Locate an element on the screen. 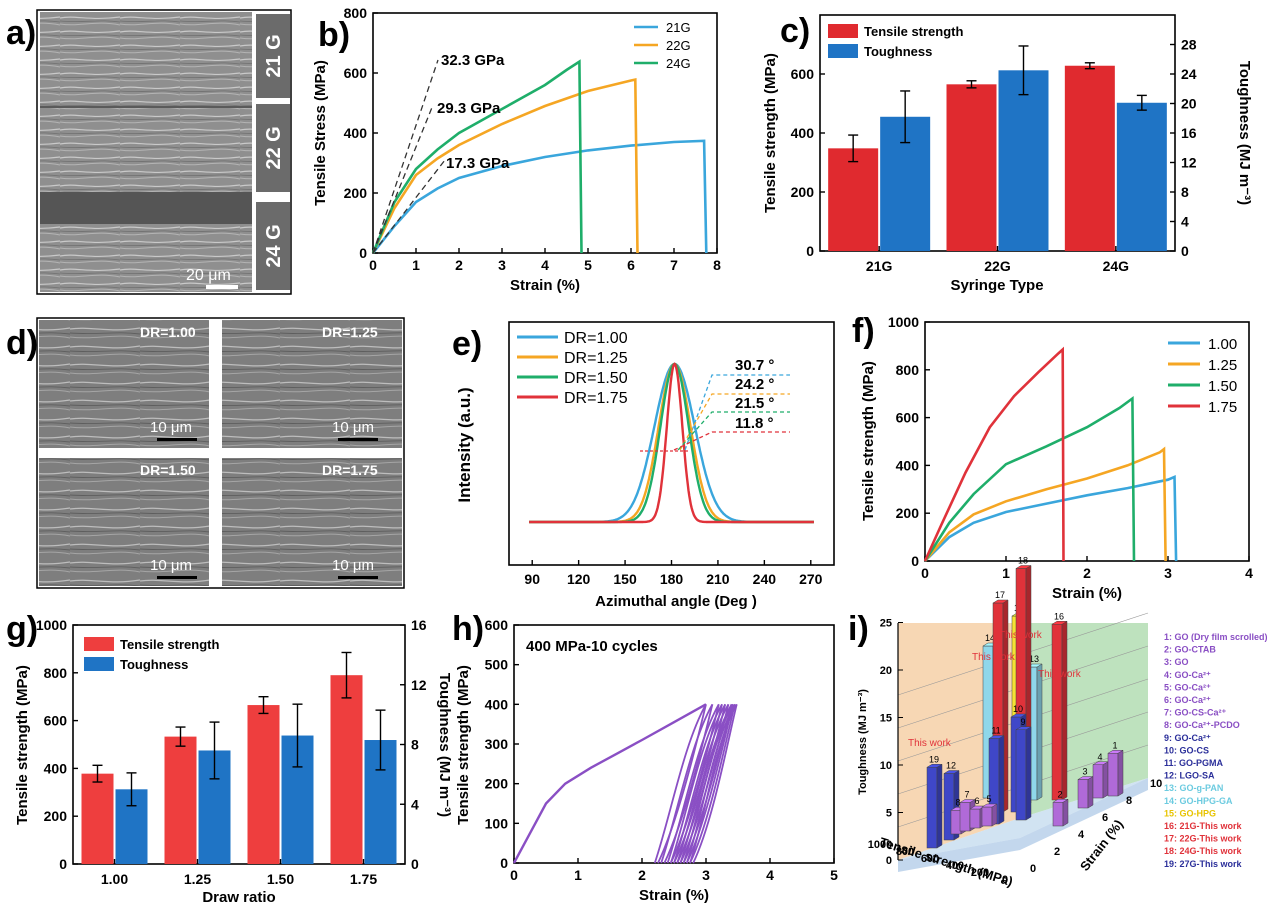 This screenshot has height=905, width=1269. bars-c is located at coordinates (997, 148).